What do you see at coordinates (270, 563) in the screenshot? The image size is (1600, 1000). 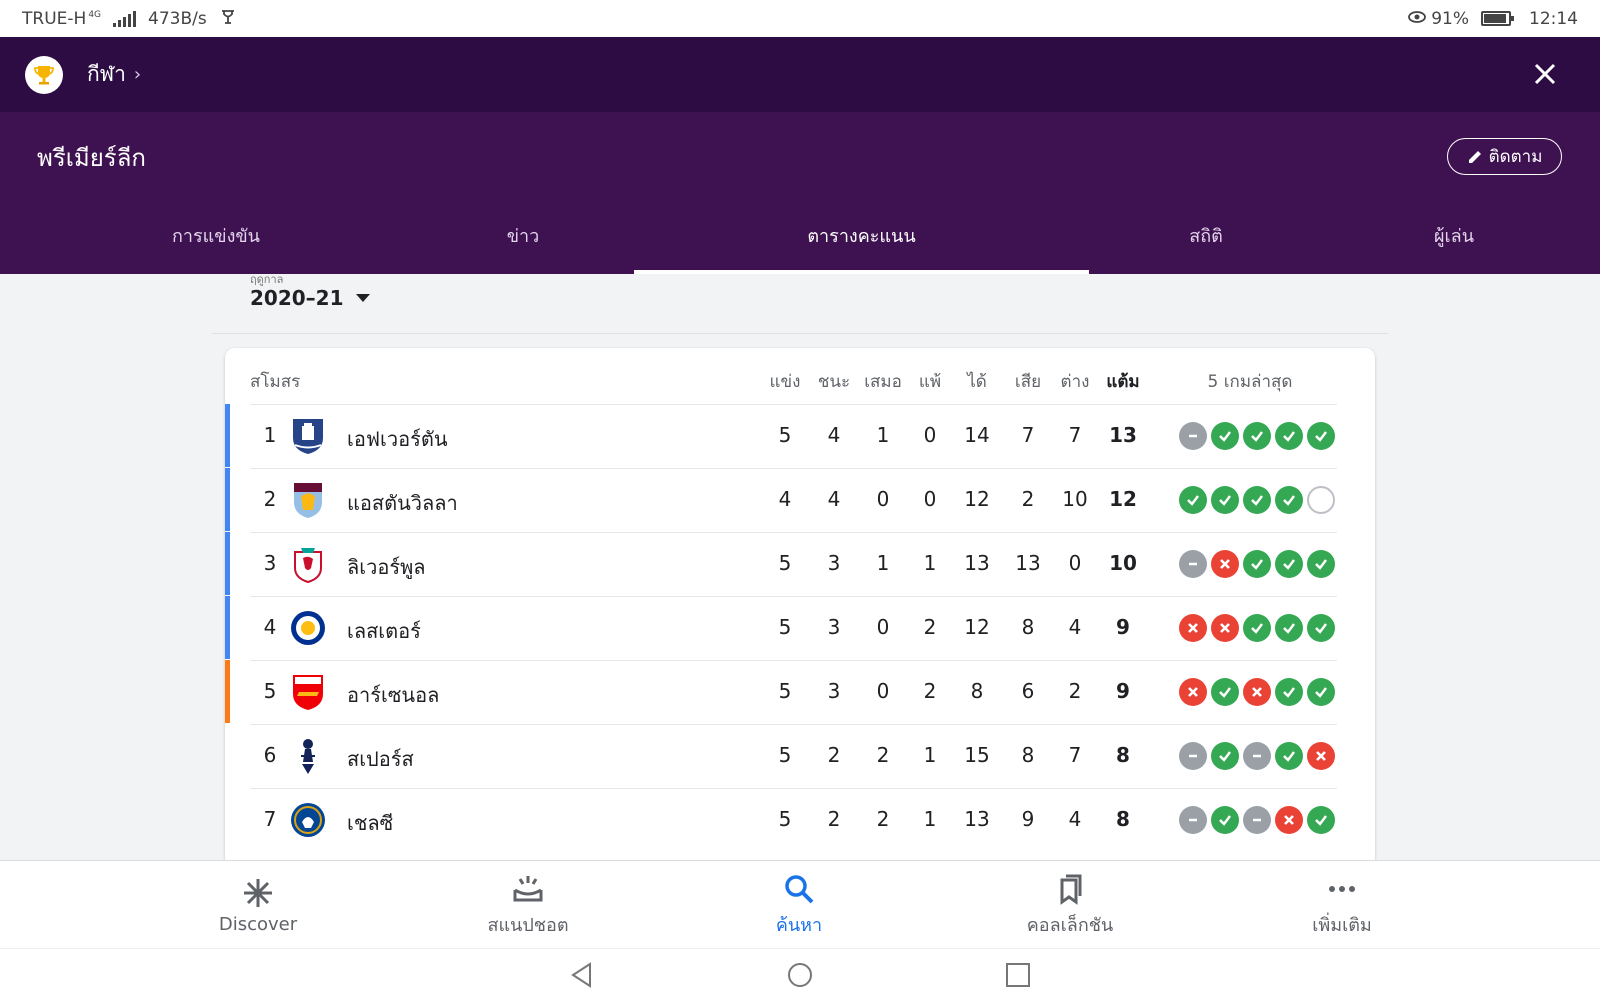 I see `position: 3` at bounding box center [270, 563].